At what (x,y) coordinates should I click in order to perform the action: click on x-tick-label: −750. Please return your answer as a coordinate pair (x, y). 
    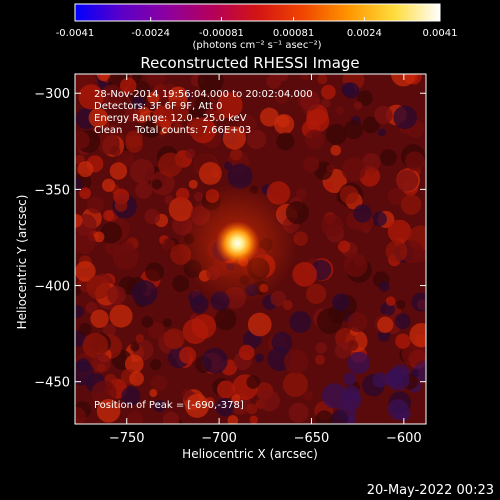
    Looking at the image, I should click on (127, 438).